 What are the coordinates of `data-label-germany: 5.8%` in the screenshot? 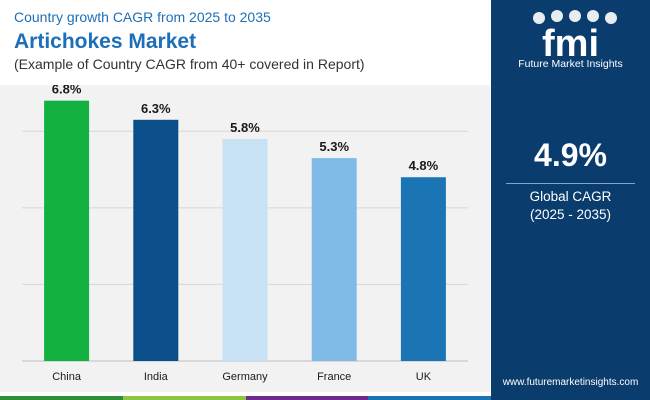 It's located at (245, 127).